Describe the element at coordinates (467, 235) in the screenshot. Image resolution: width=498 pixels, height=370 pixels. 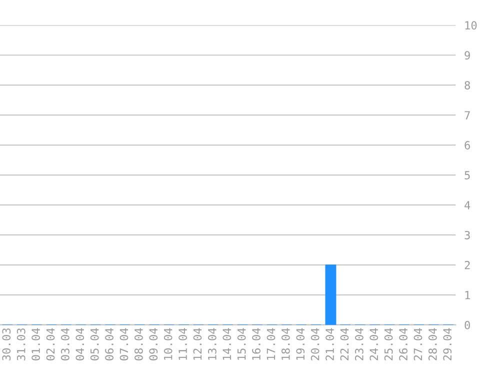
I see `y-tick-label: 3` at that location.